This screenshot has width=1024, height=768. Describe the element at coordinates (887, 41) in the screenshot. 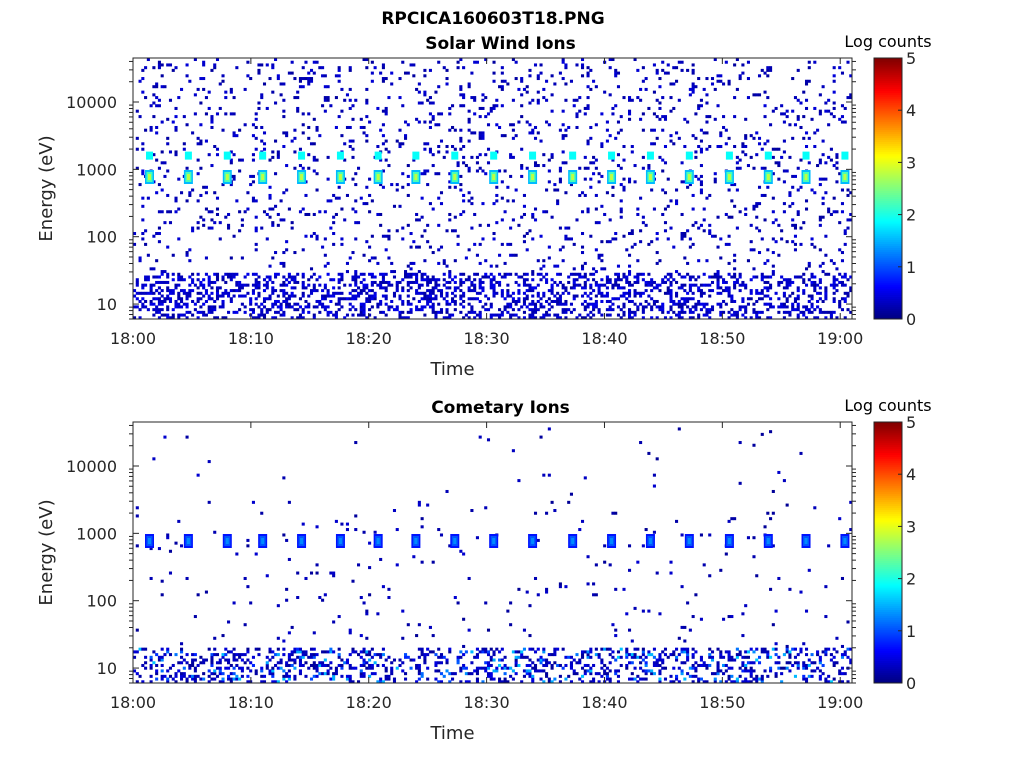

I see `colorbar-title: Log counts` at that location.